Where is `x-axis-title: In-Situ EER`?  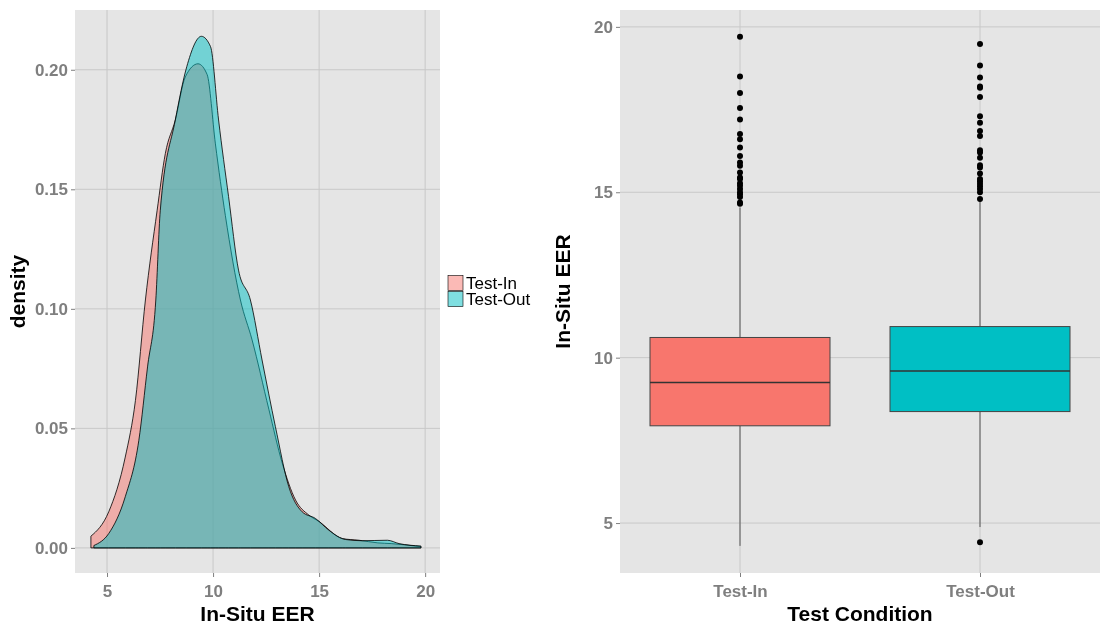 x-axis-title: In-Situ EER is located at coordinates (257, 613).